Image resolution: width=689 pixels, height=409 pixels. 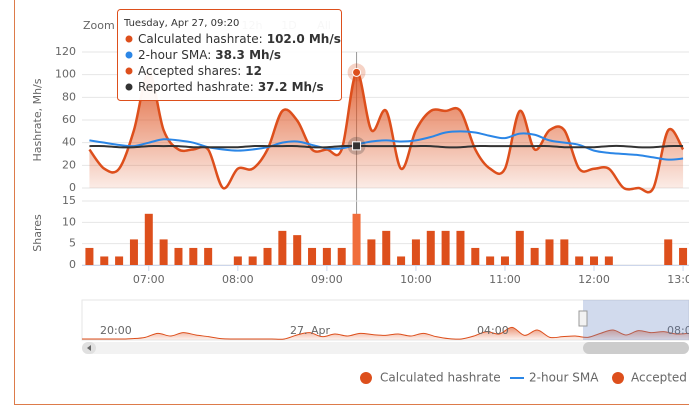 What do you see at coordinates (440, 378) in the screenshot?
I see `legend-item: Calculated hashrate` at bounding box center [440, 378].